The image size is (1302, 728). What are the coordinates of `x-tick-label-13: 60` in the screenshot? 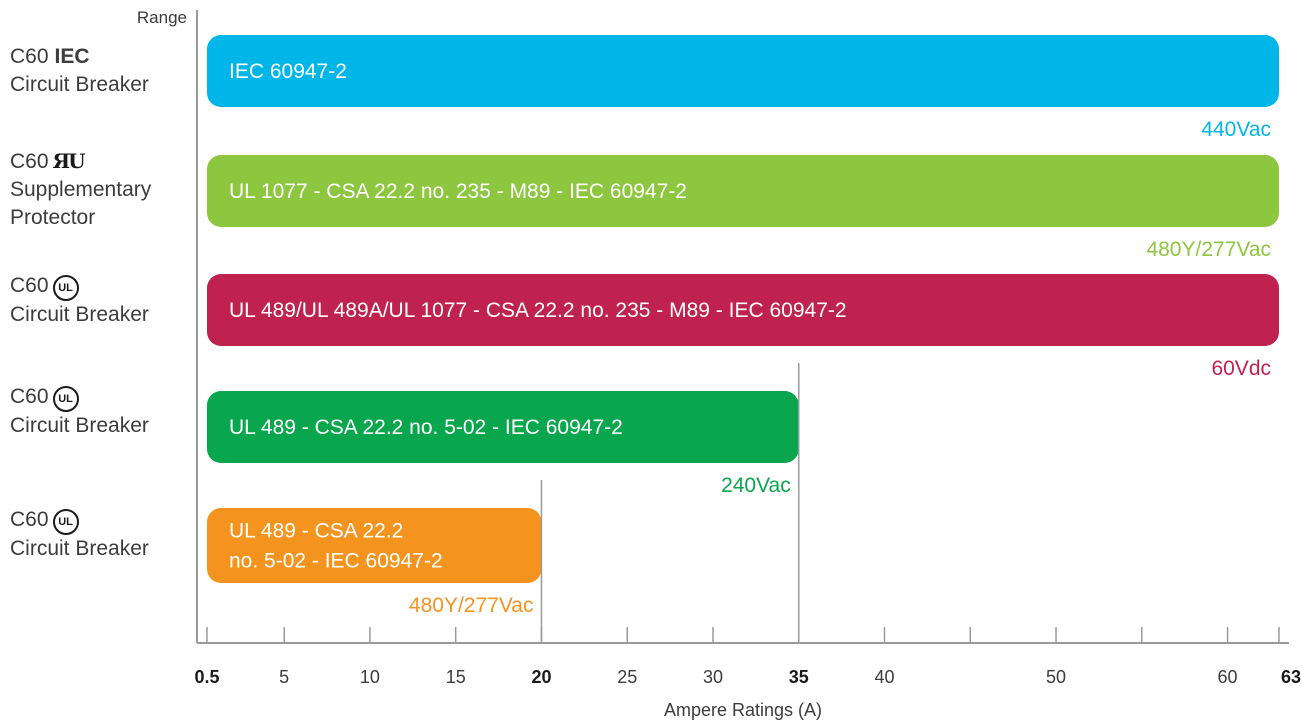 It's located at (1228, 677).